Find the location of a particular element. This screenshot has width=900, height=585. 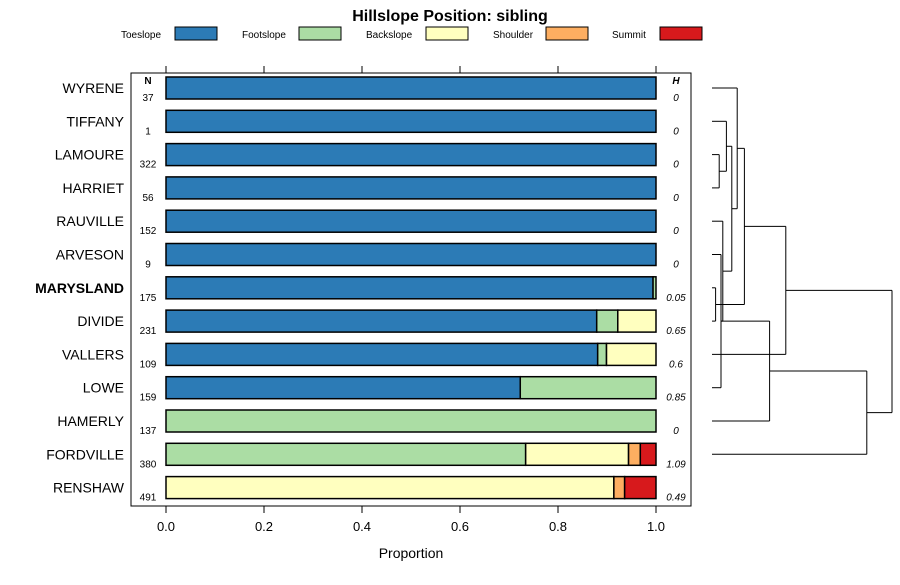

row-n: 37 is located at coordinates (148, 98).